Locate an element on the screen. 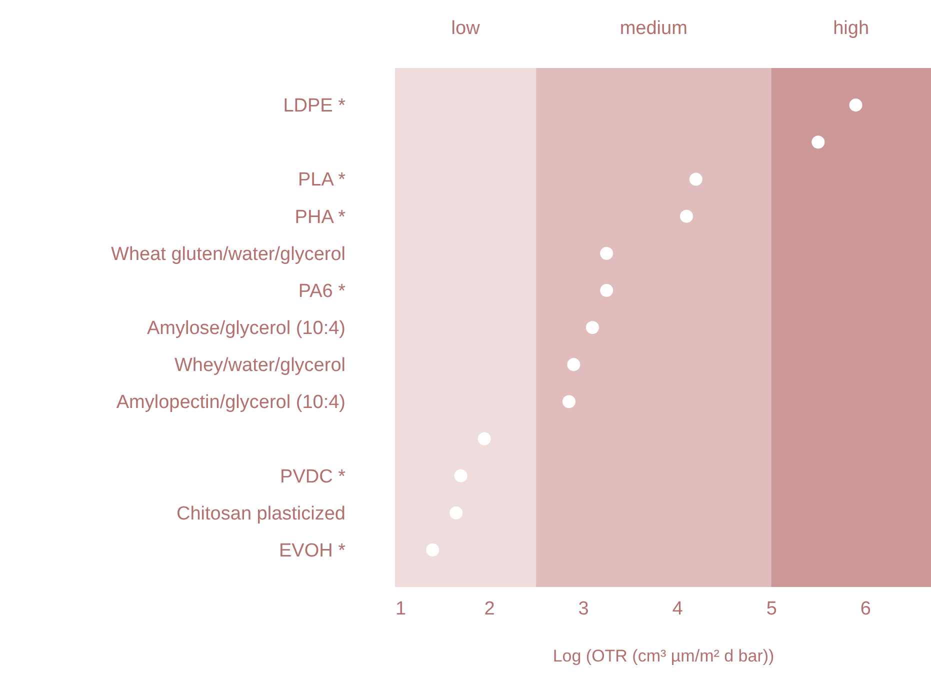 This screenshot has width=931, height=682. x-axis-title: Log (OTR (cm³ µm/m² d bar)) is located at coordinates (663, 656).